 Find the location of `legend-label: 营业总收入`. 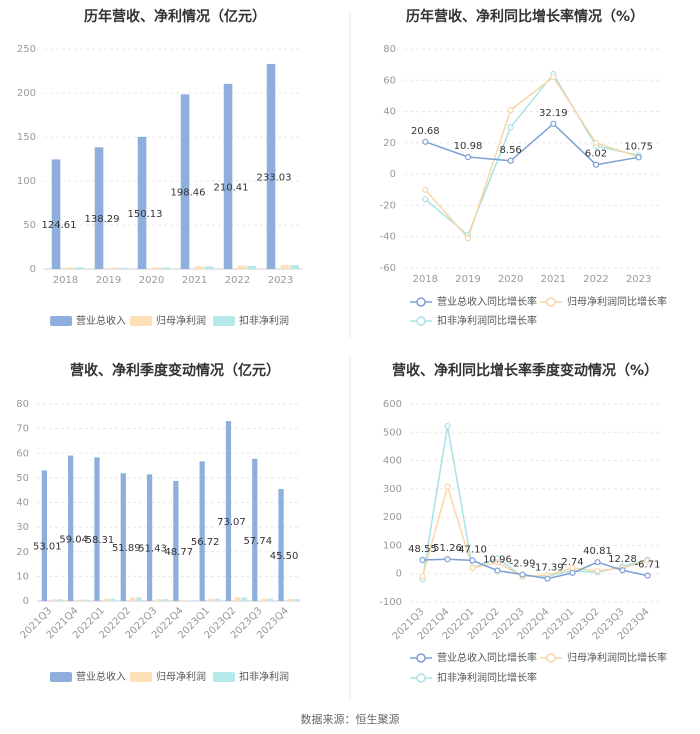

legend-label: 营业总收入 is located at coordinates (101, 676).